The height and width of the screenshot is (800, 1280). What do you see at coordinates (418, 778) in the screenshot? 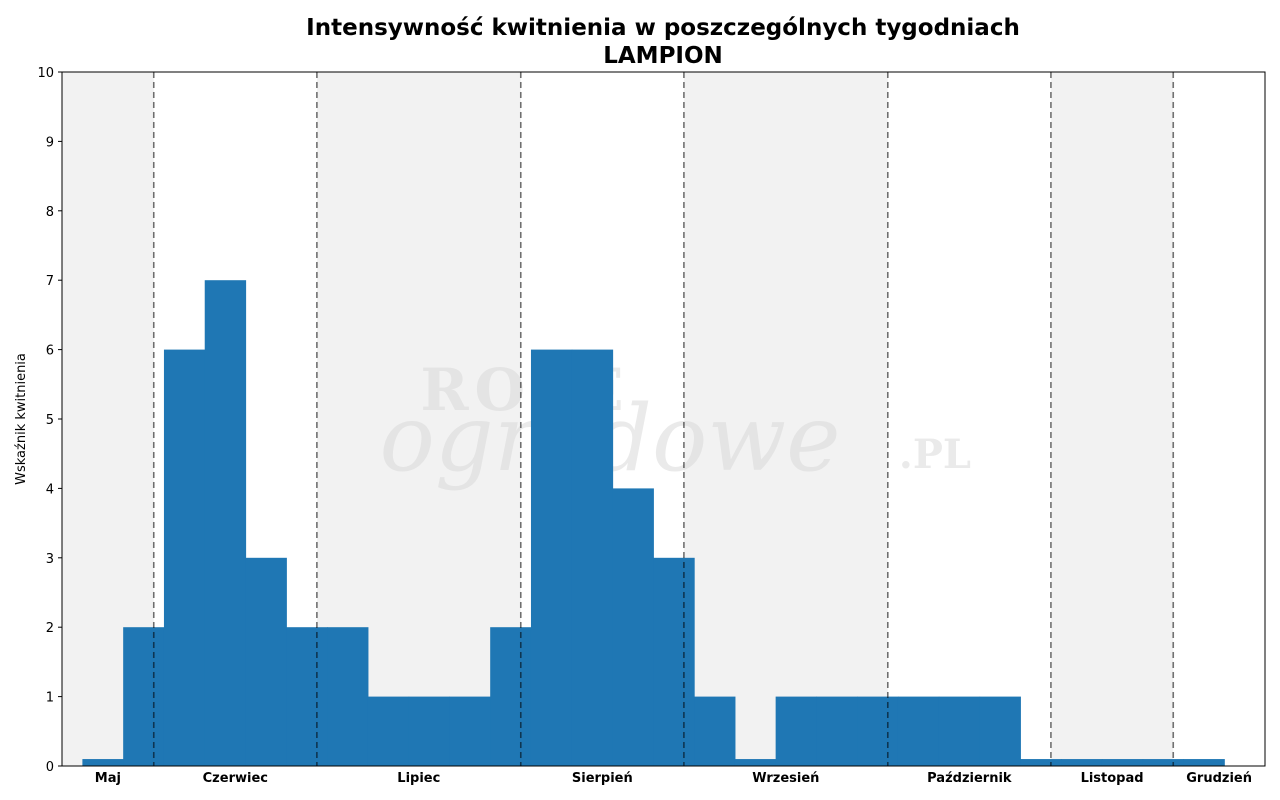
I see `month-label: Lipiec` at bounding box center [418, 778].